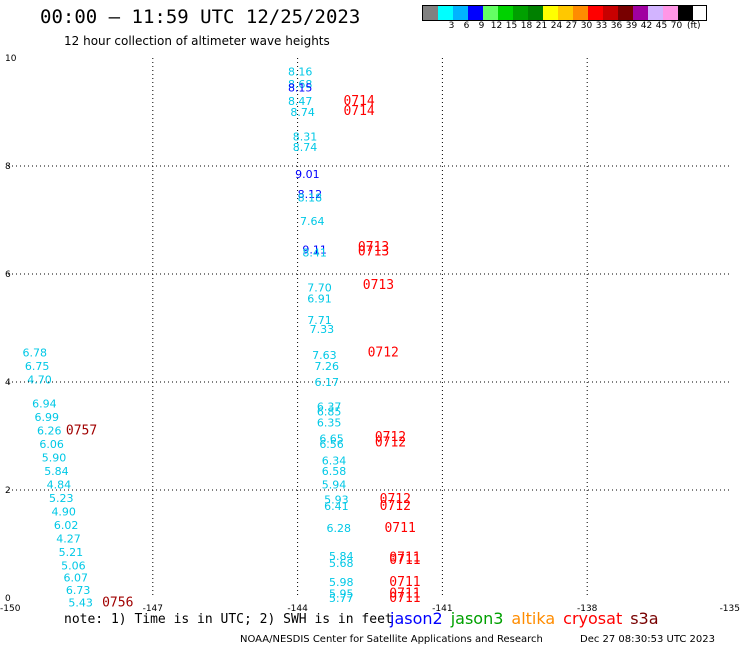 The width and height of the screenshot is (740, 650). Describe the element at coordinates (541, 26) in the screenshot. I see `legend-tick-label: 21` at that location.